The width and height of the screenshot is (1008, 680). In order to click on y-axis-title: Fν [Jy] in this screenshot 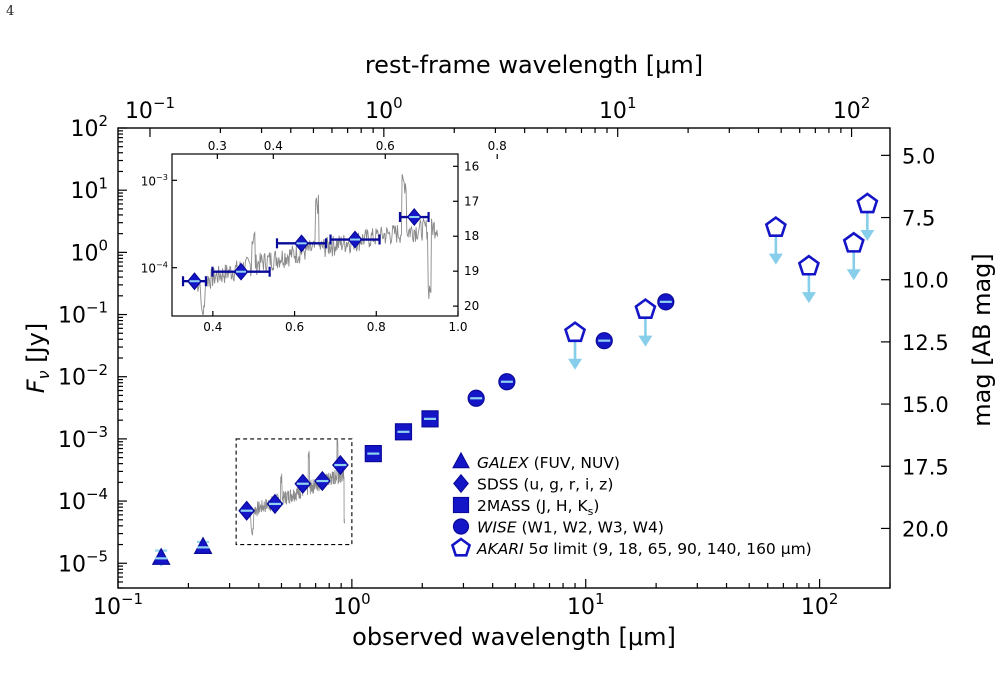, I will do `click(37, 358)`.